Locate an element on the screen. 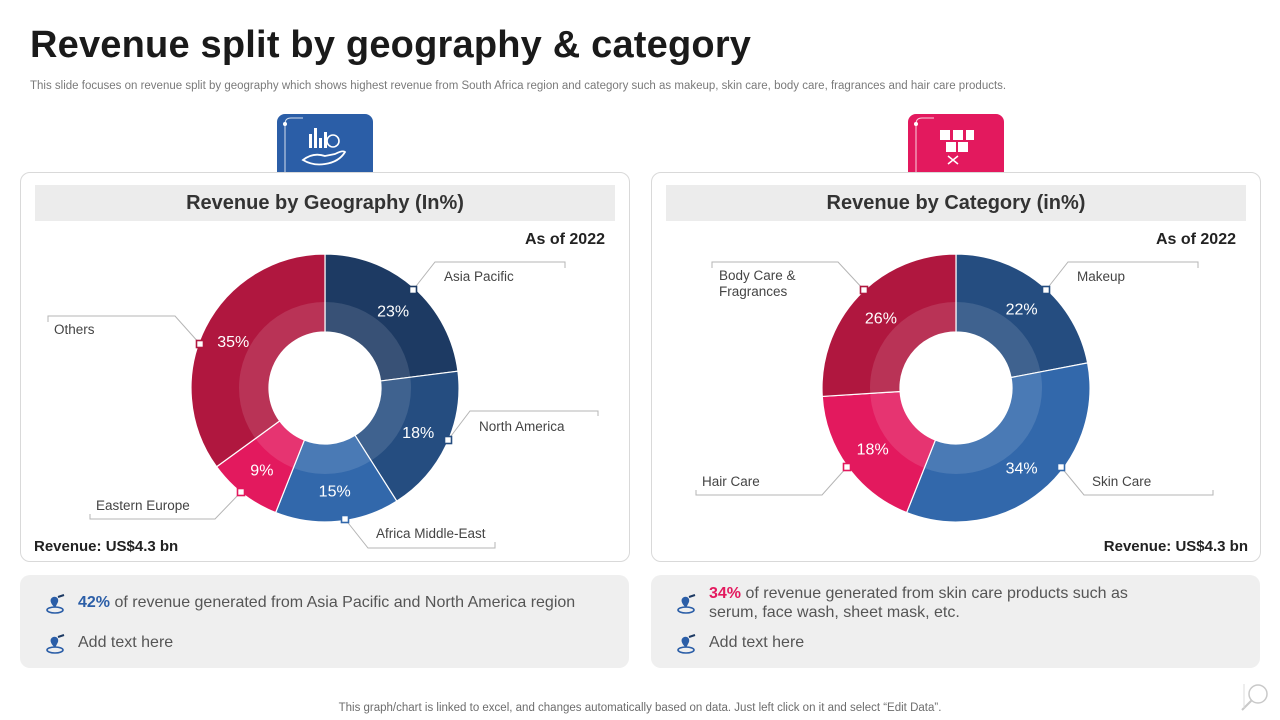  marker-makeup is located at coordinates (1046, 290).